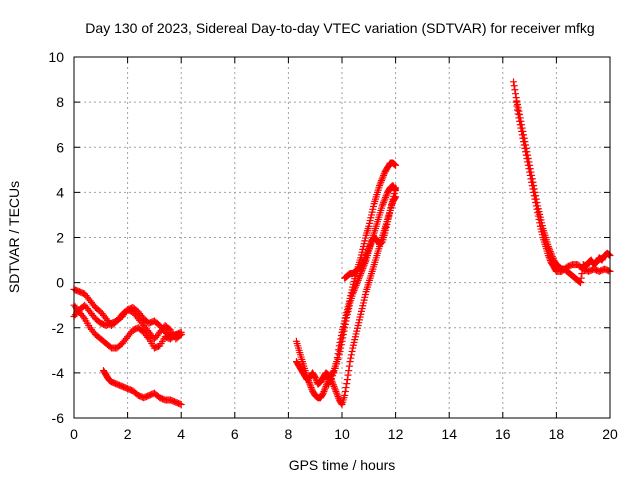 The height and width of the screenshot is (480, 640). I want to click on x-tick-label: 20, so click(610, 434).